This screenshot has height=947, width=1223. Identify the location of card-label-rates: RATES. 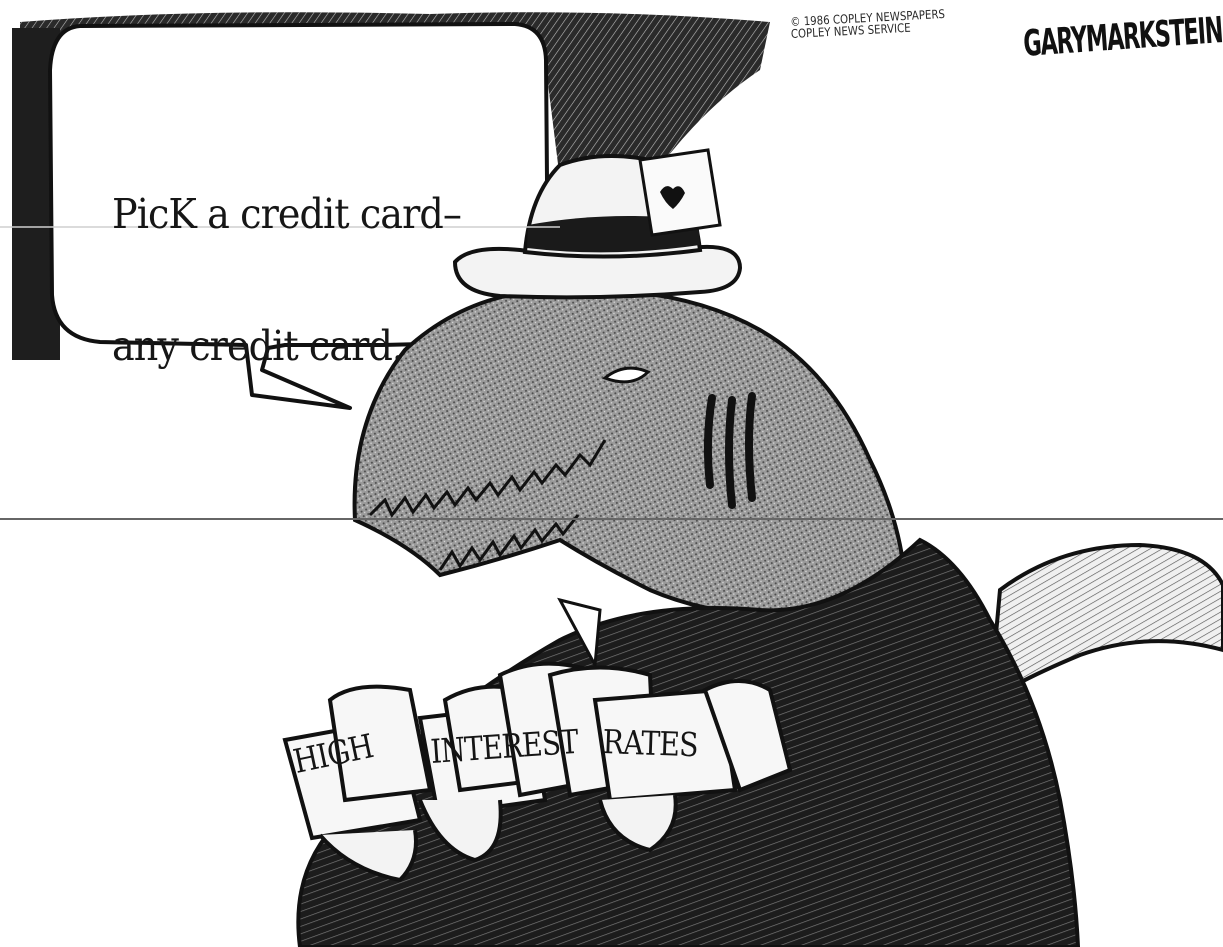
(650, 743).